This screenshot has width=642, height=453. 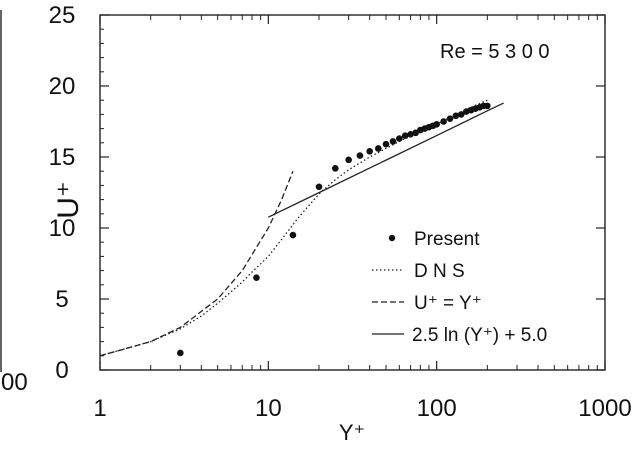 I want to click on y-tick-label: 0, so click(x=61, y=370).